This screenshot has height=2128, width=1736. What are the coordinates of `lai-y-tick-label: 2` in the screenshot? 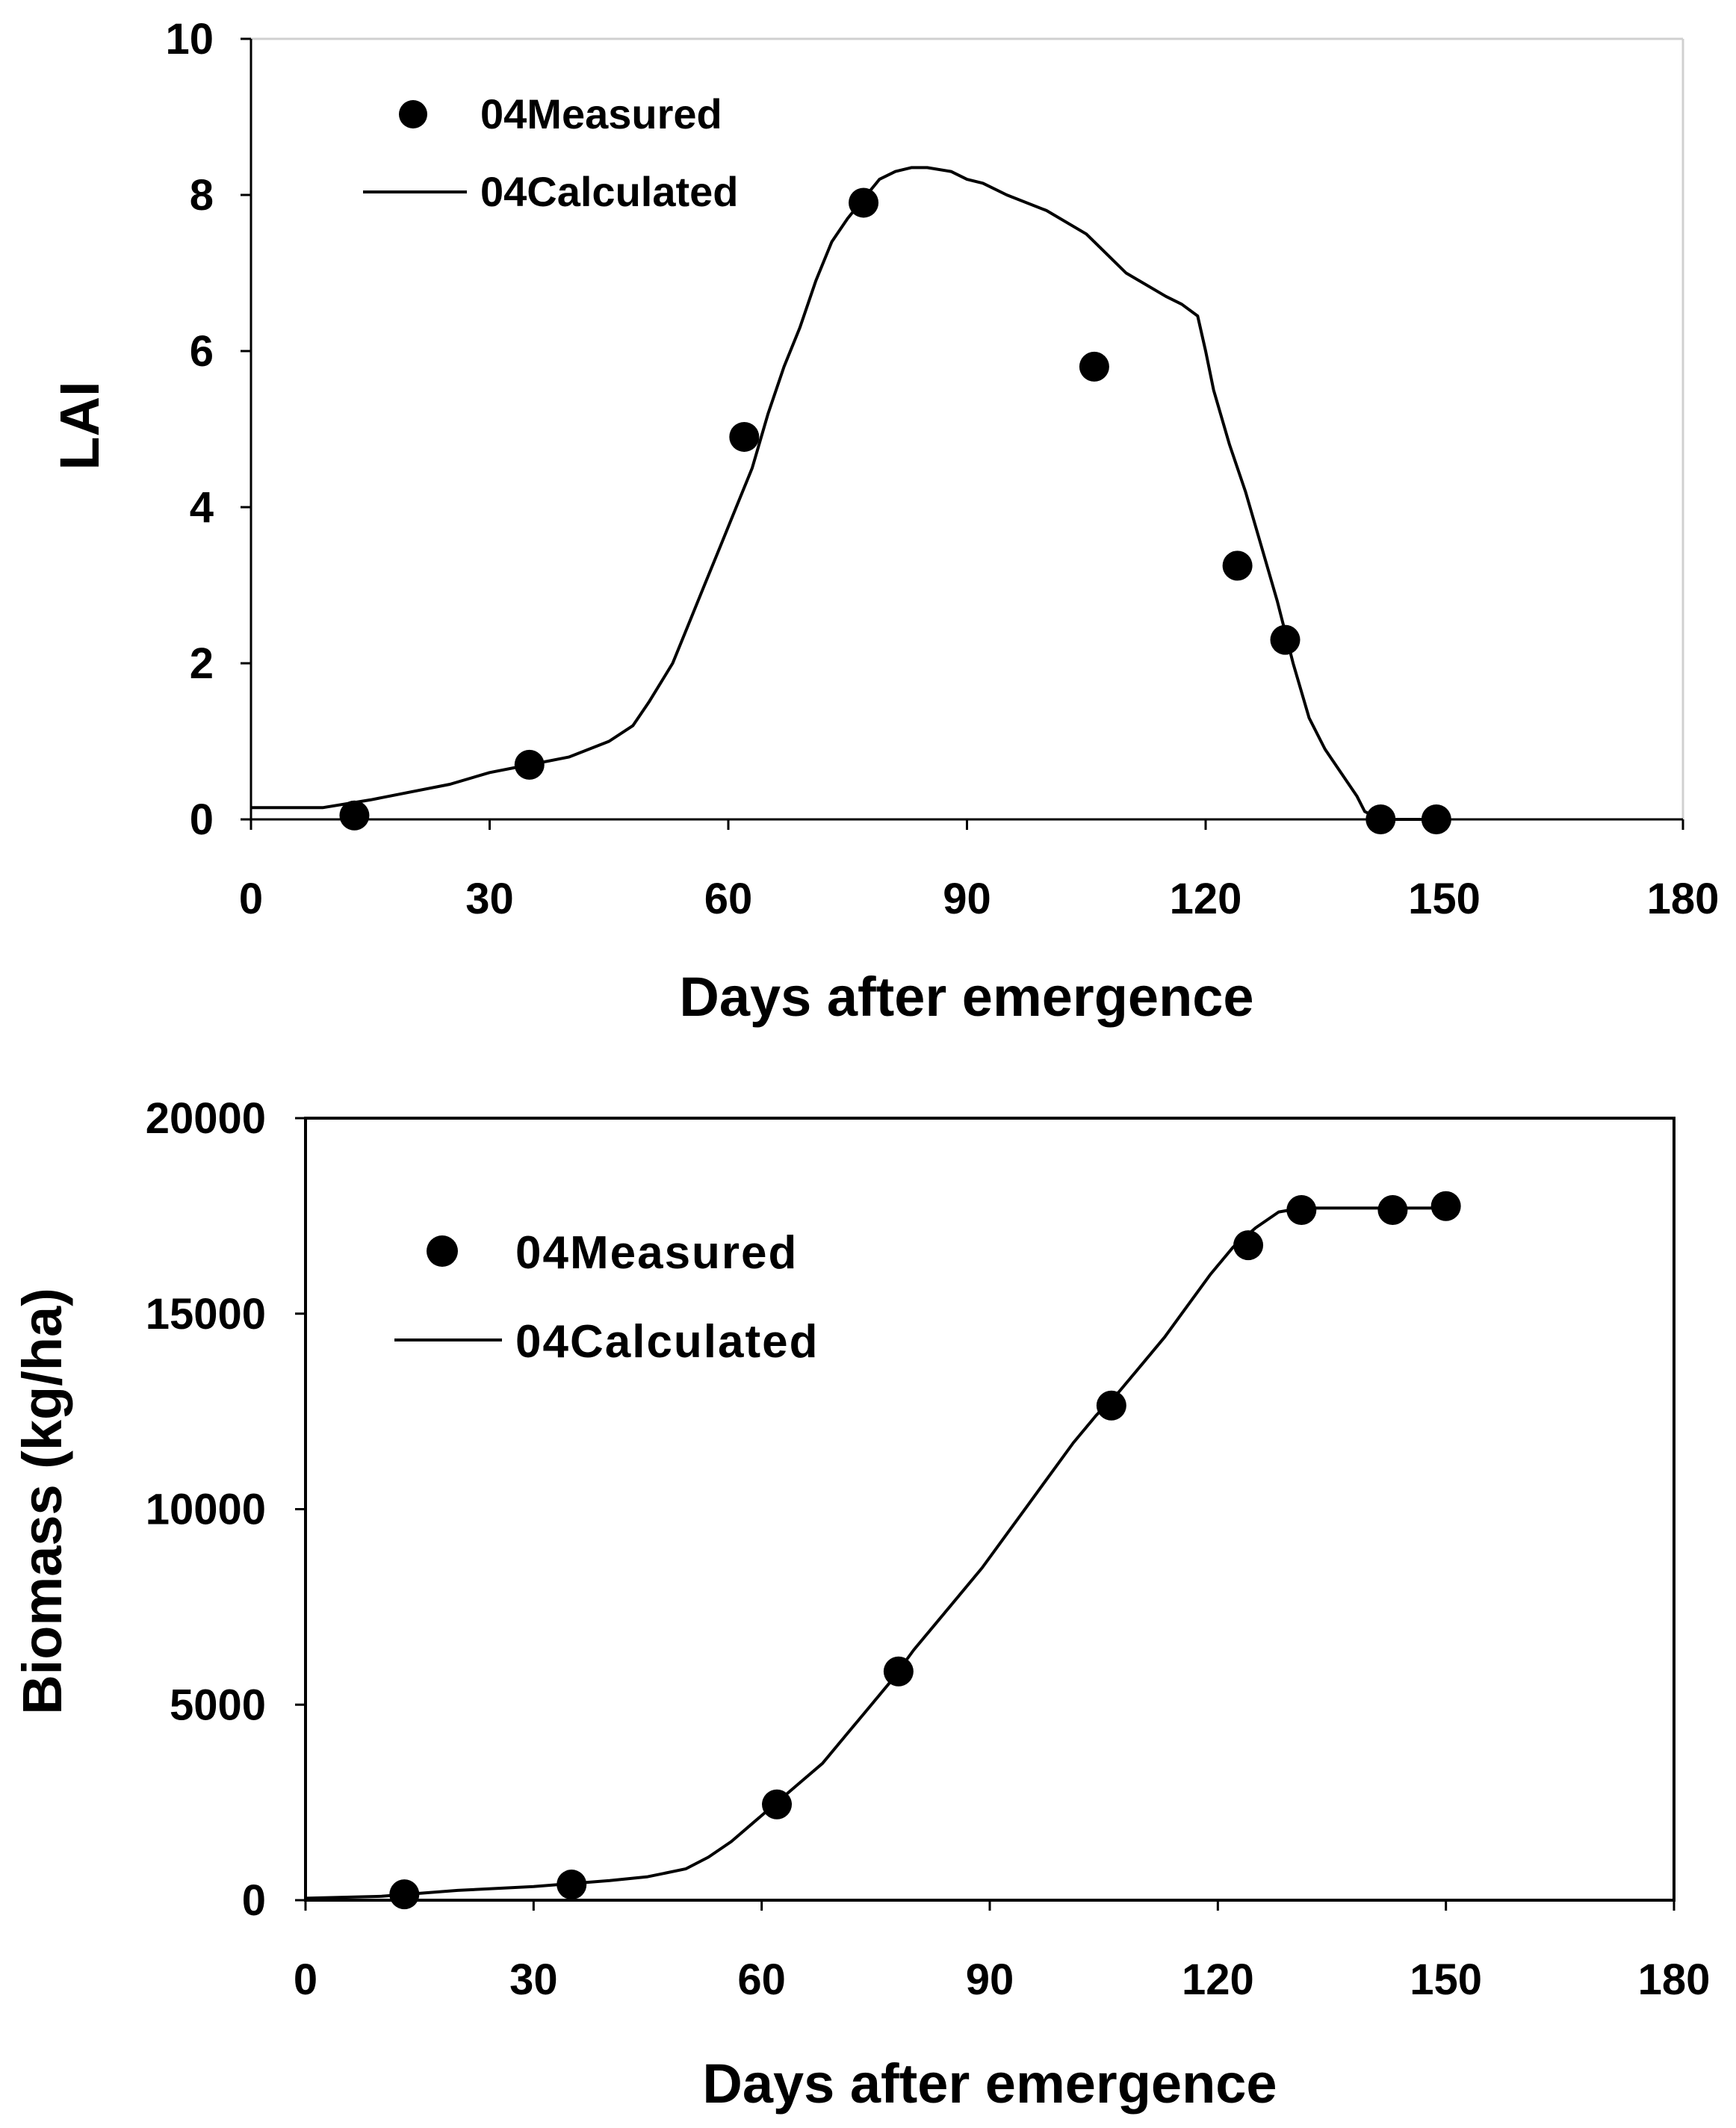 It's located at (202, 663).